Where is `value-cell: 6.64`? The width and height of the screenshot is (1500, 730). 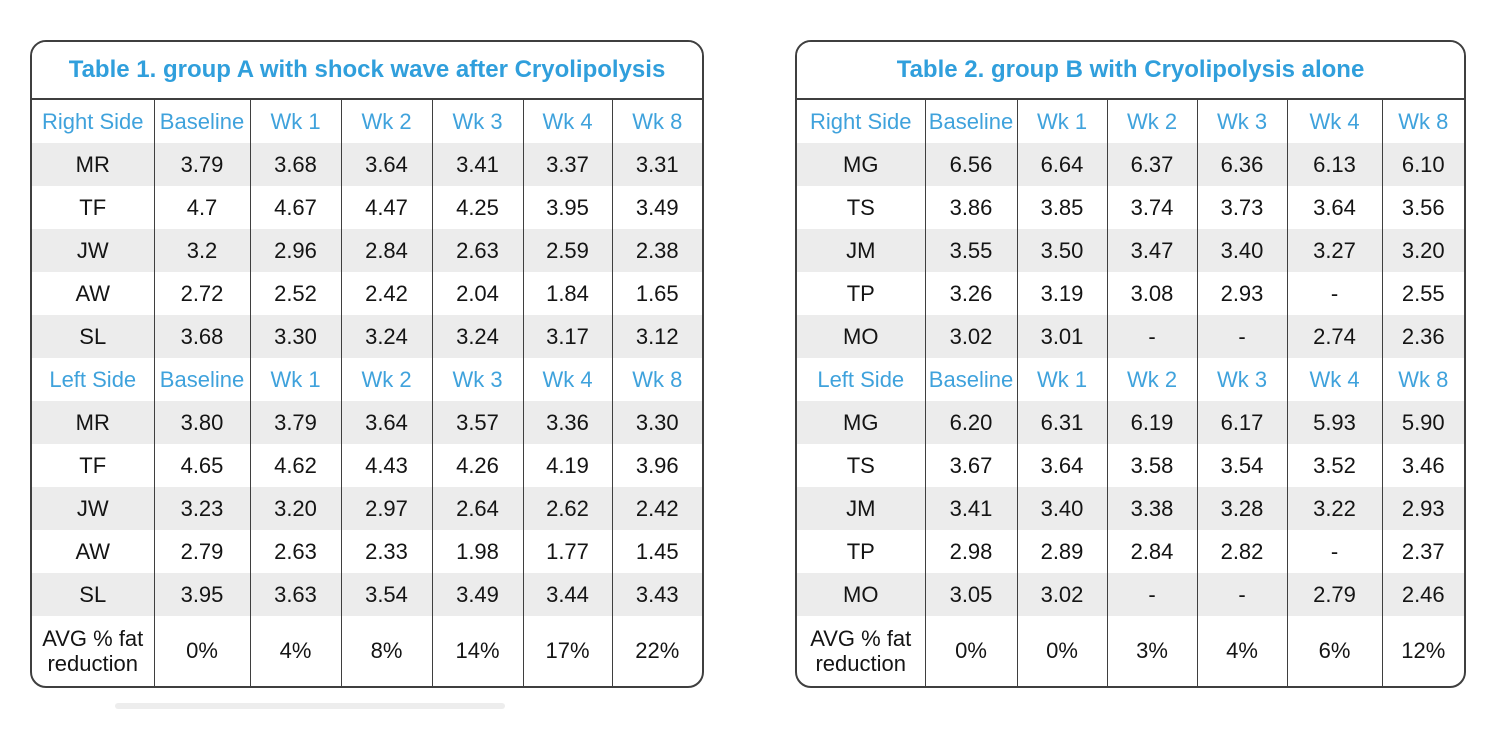 value-cell: 6.64 is located at coordinates (1061, 164).